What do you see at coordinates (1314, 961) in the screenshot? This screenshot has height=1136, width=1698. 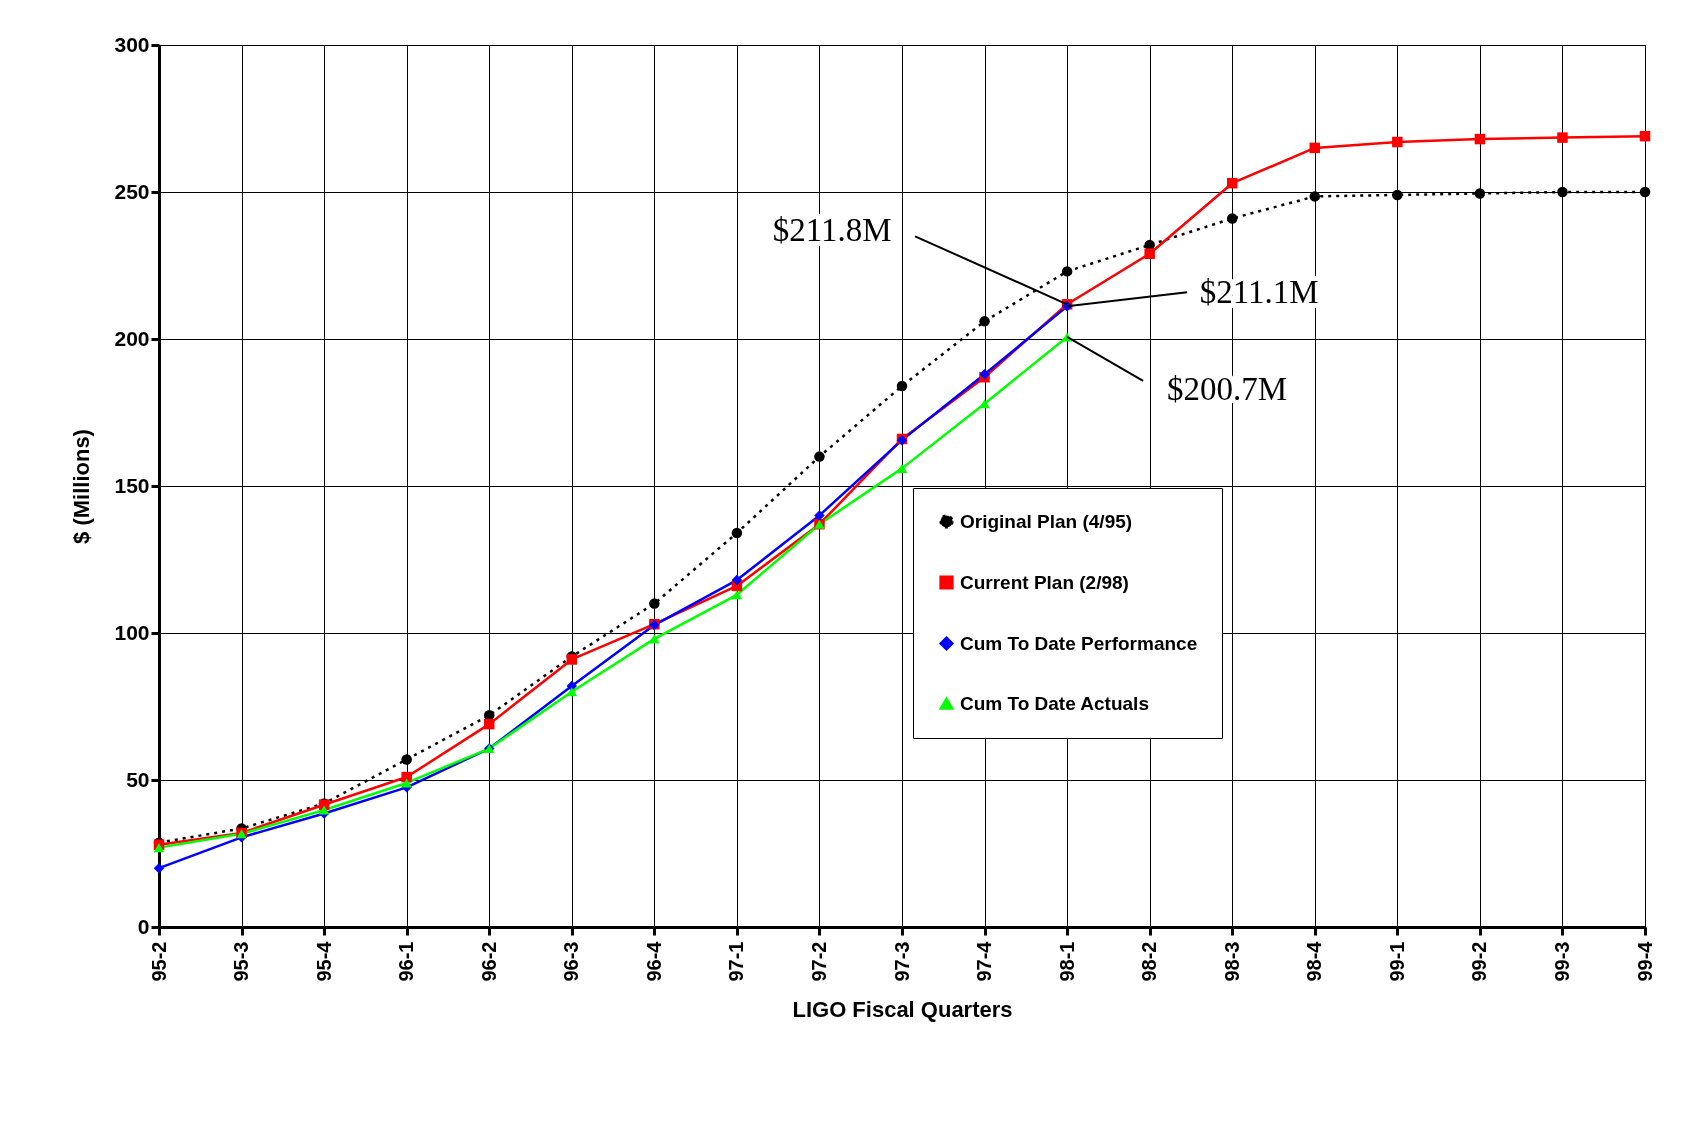 I see `x-tick-label: 98-4` at bounding box center [1314, 961].